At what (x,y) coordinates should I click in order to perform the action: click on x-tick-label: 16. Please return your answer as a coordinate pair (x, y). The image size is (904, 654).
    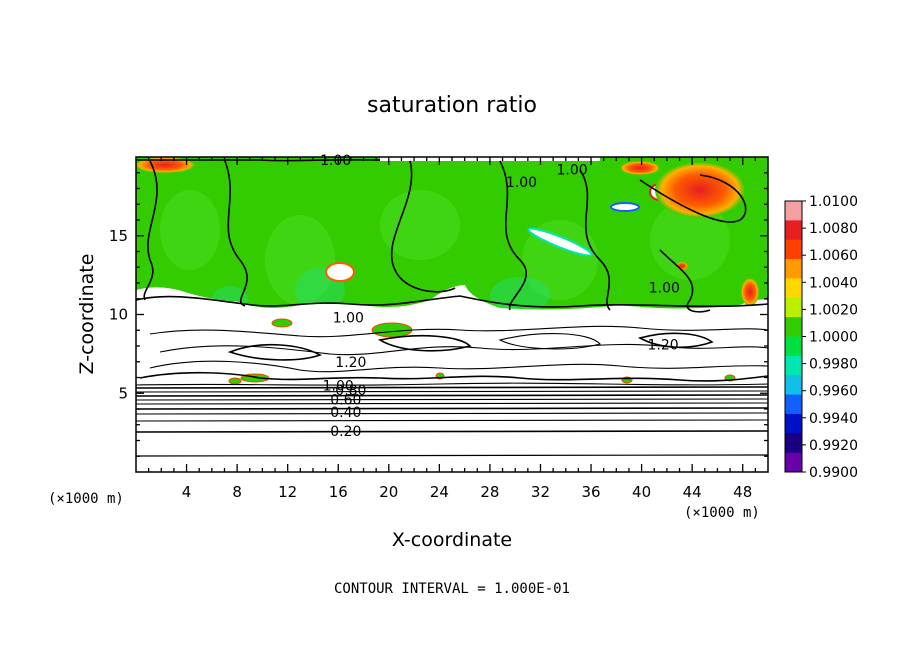
    Looking at the image, I should click on (338, 492).